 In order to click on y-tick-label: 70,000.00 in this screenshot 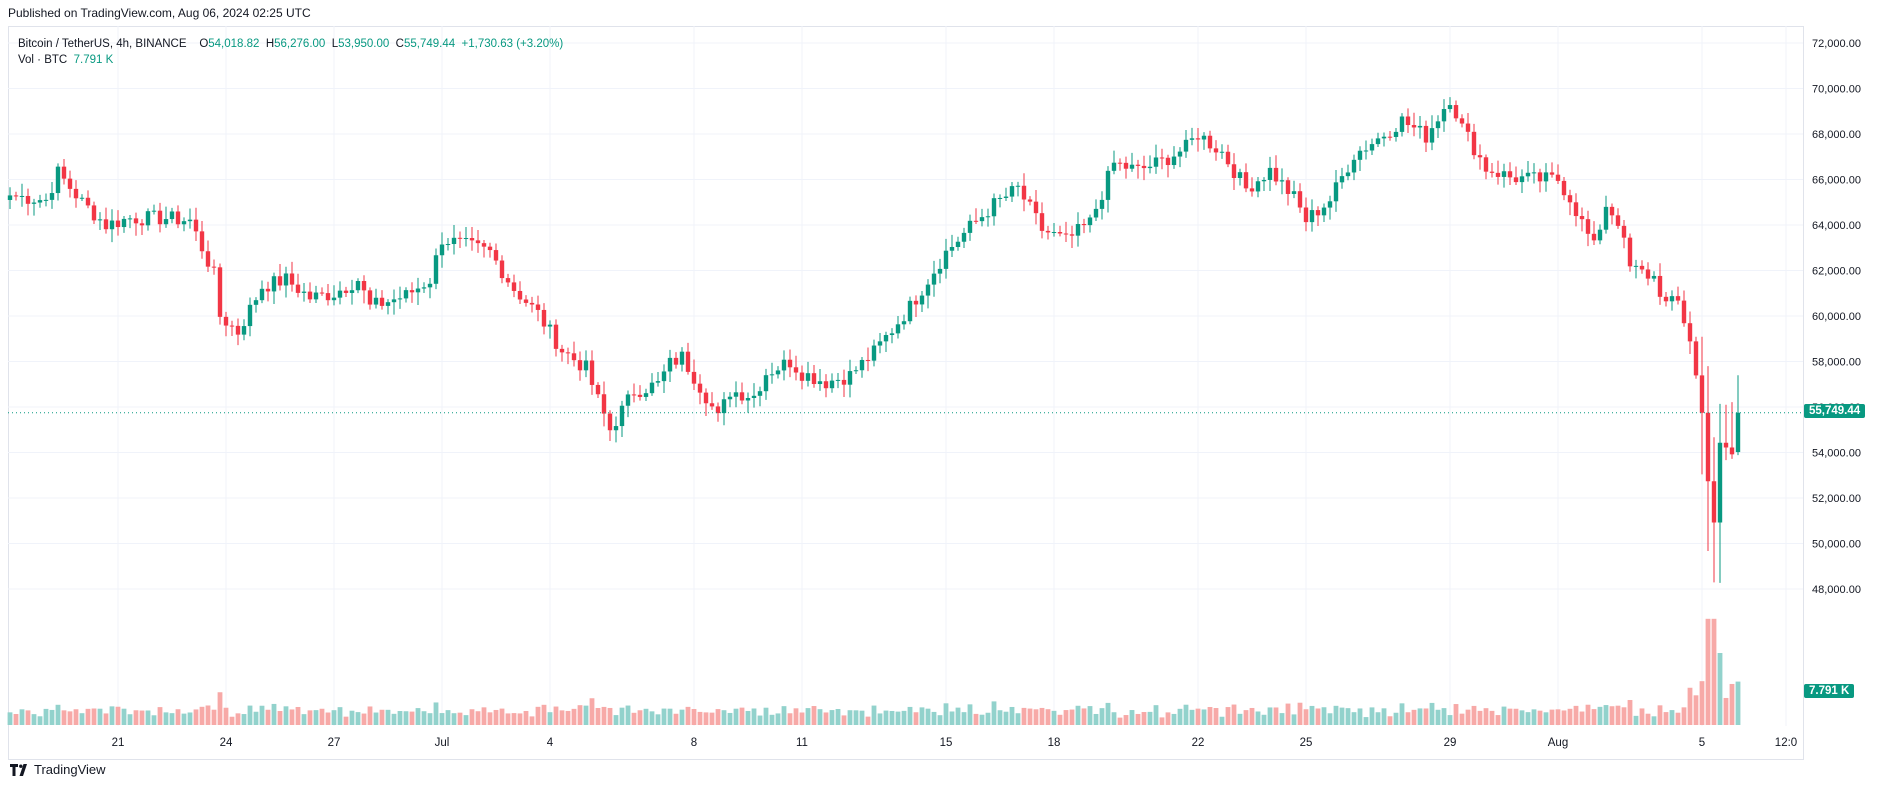, I will do `click(1836, 90)`.